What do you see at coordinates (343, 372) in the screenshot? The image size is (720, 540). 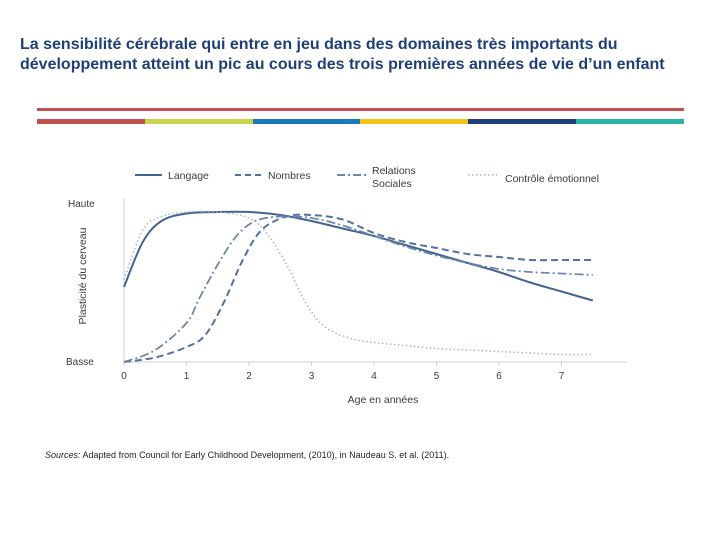 I see `x-ticks: 0 1 2 3 4 5 6 7` at bounding box center [343, 372].